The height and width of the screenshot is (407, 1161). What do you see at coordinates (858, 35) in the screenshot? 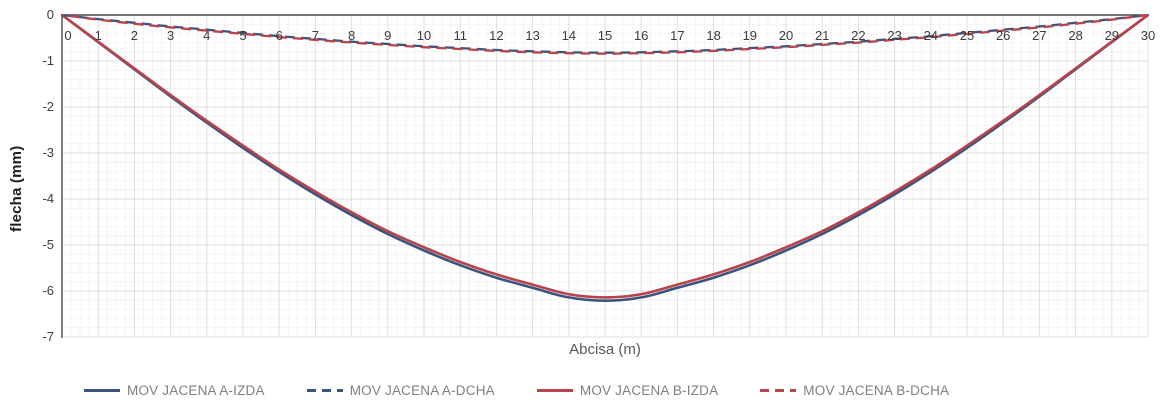
I see `x-tick-label: 22` at bounding box center [858, 35].